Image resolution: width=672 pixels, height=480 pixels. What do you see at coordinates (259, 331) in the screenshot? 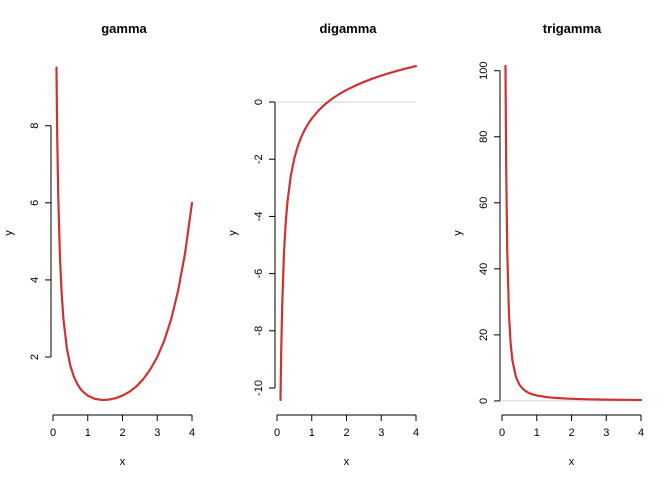
I see `y-tick-label: -8` at bounding box center [259, 331].